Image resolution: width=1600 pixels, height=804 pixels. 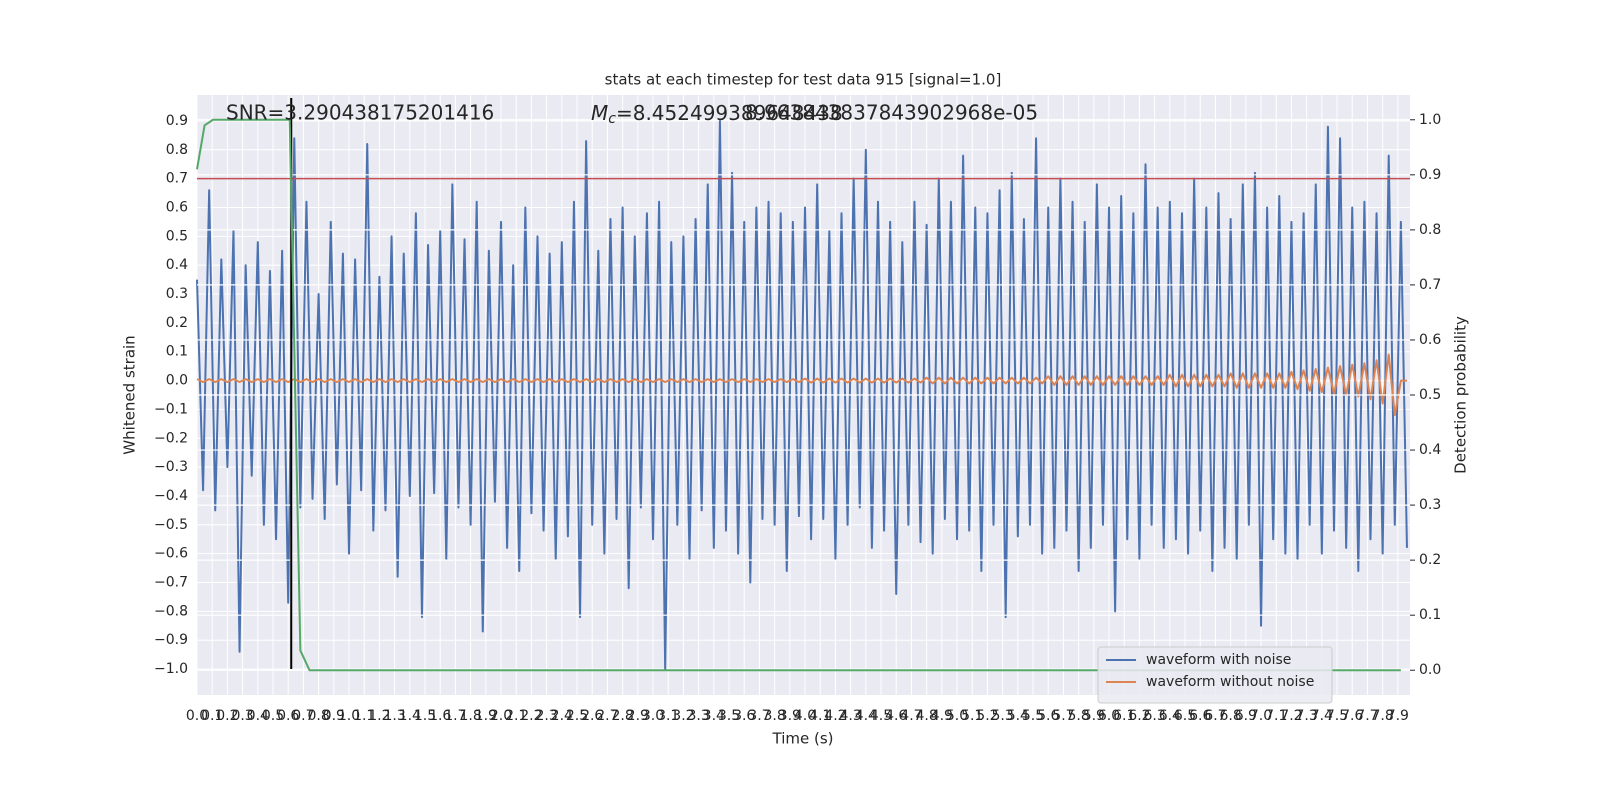 I want to click on x-tick-label: 7.1, so click(x=1276, y=716).